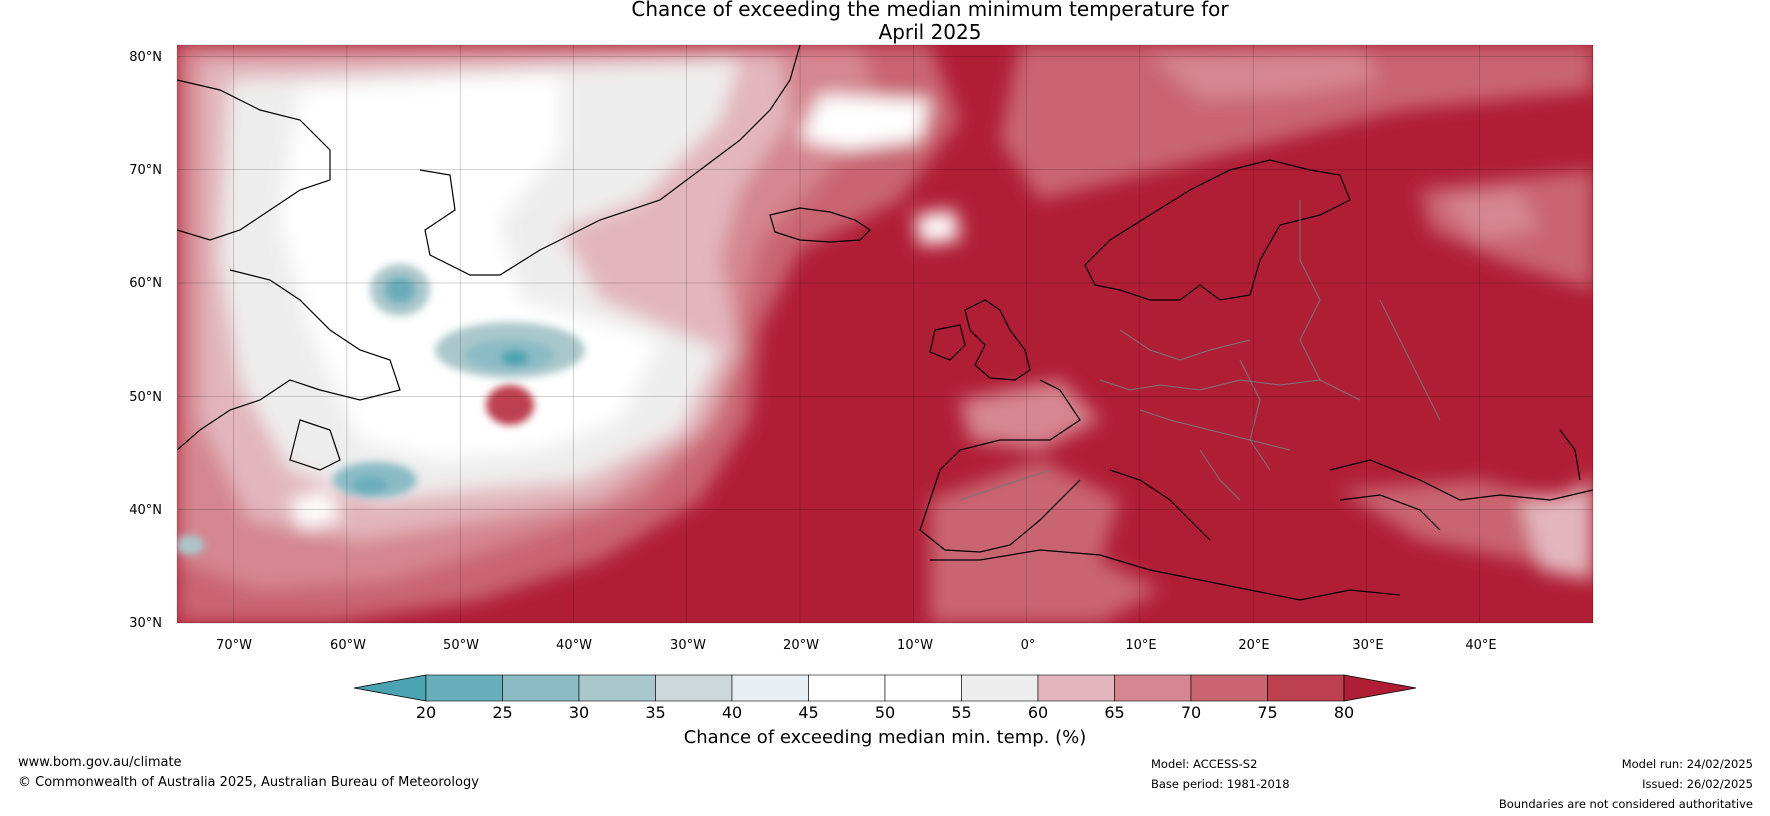  Describe the element at coordinates (655, 712) in the screenshot. I see `colorbar-tick-label: 35` at that location.